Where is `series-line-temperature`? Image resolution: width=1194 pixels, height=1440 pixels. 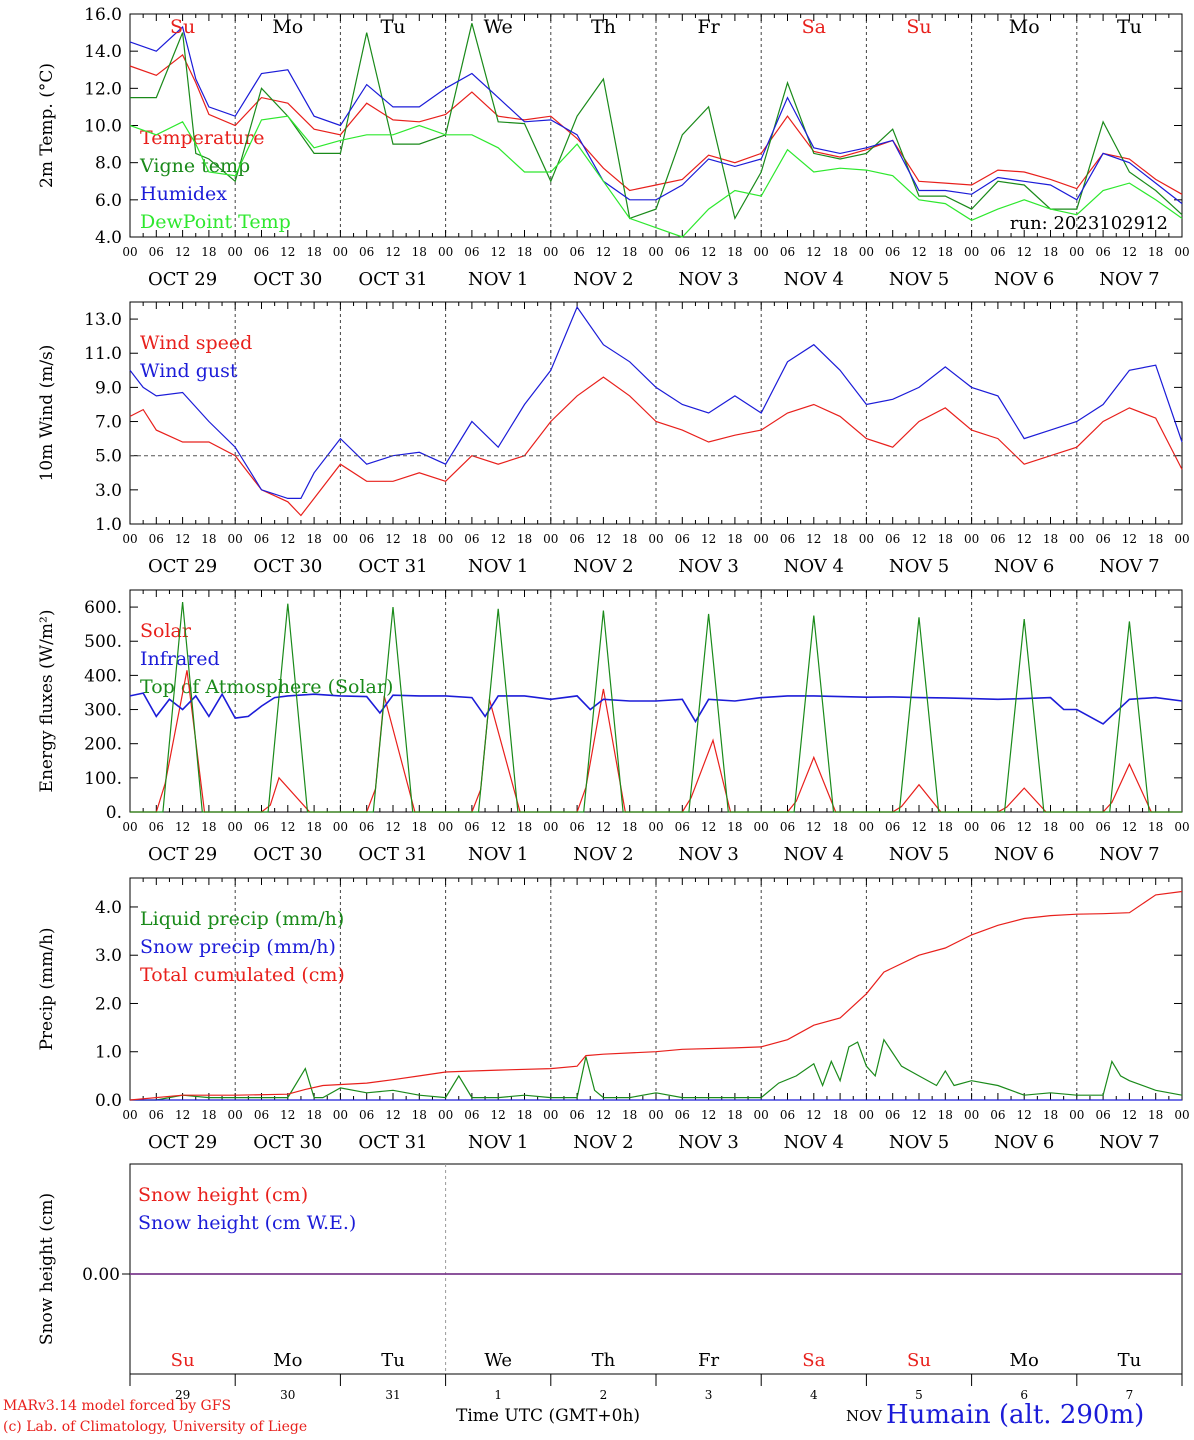 series-line-temperature is located at coordinates (656, 124).